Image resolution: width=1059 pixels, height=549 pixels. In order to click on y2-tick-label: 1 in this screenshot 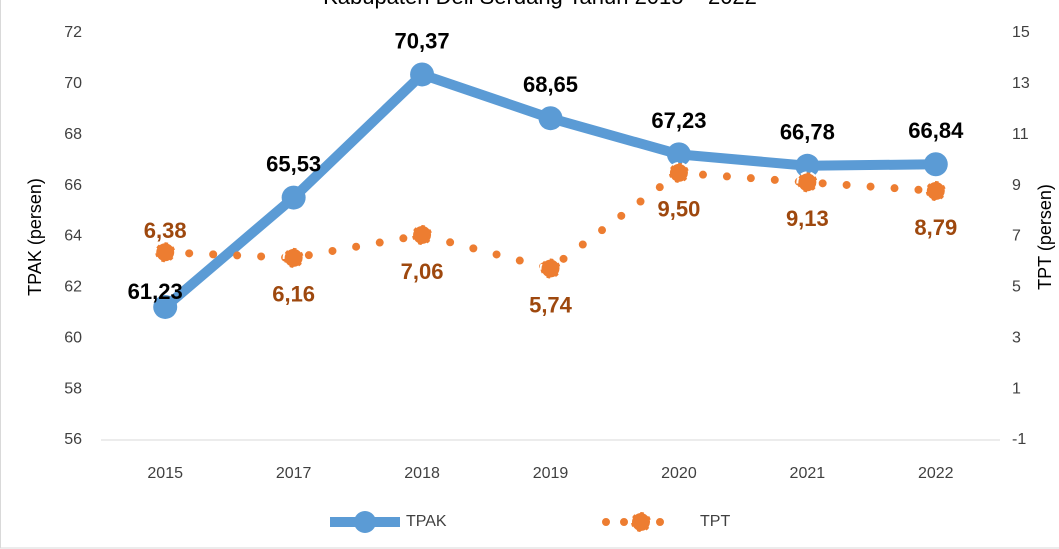, I will do `click(1016, 388)`.